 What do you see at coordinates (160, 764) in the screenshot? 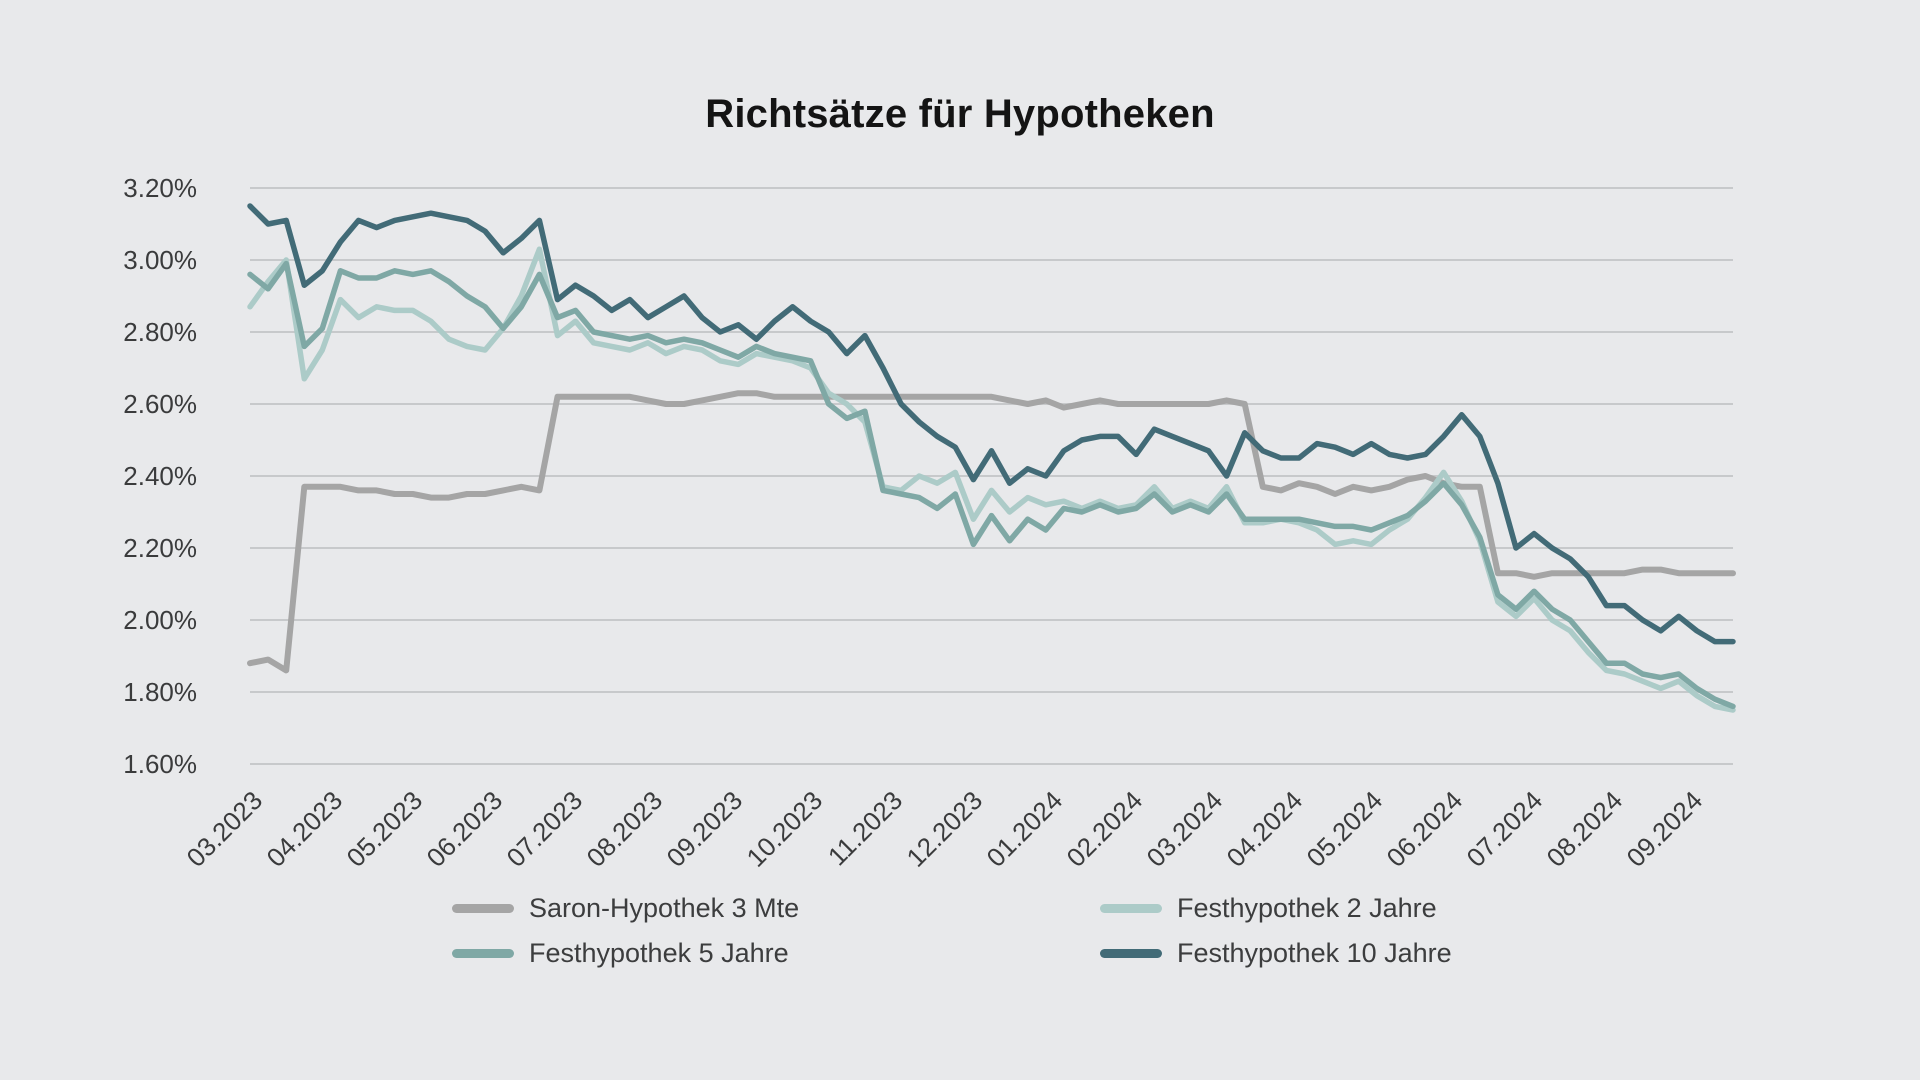
I see `y-axis-tick-label: 1.60%` at bounding box center [160, 764].